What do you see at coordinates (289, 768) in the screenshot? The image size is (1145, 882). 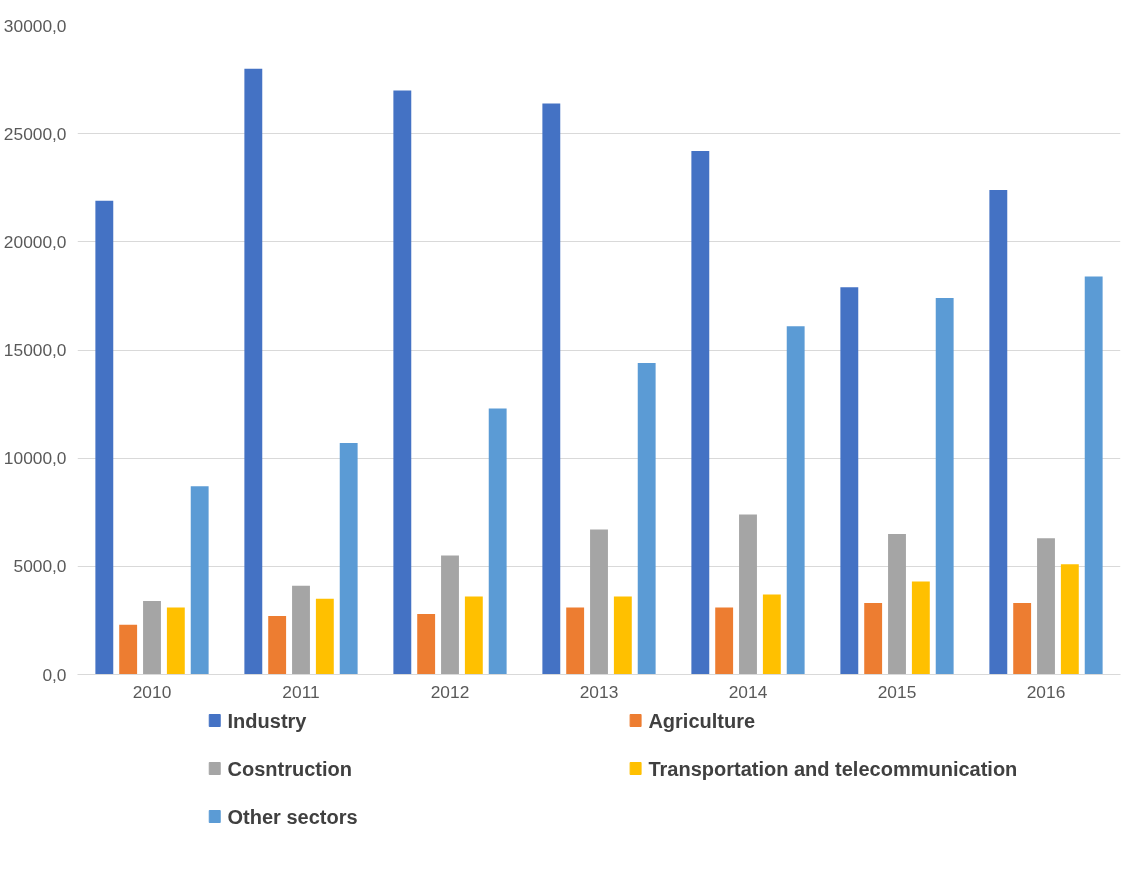 I see `legend-label: Cosntruction` at bounding box center [289, 768].